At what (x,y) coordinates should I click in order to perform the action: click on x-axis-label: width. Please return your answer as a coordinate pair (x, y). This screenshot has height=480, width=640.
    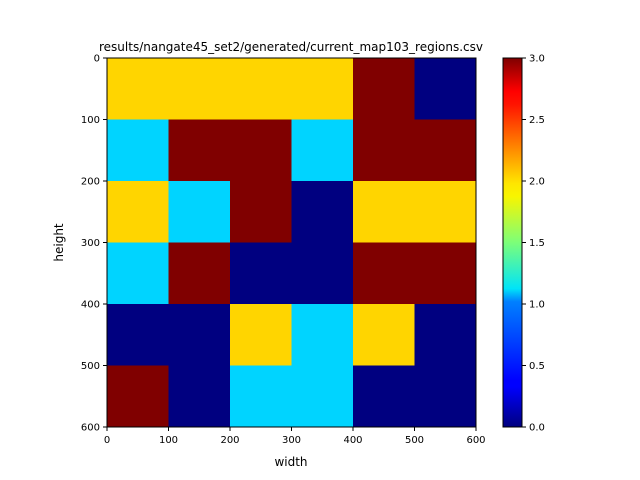
    Looking at the image, I should click on (290, 462).